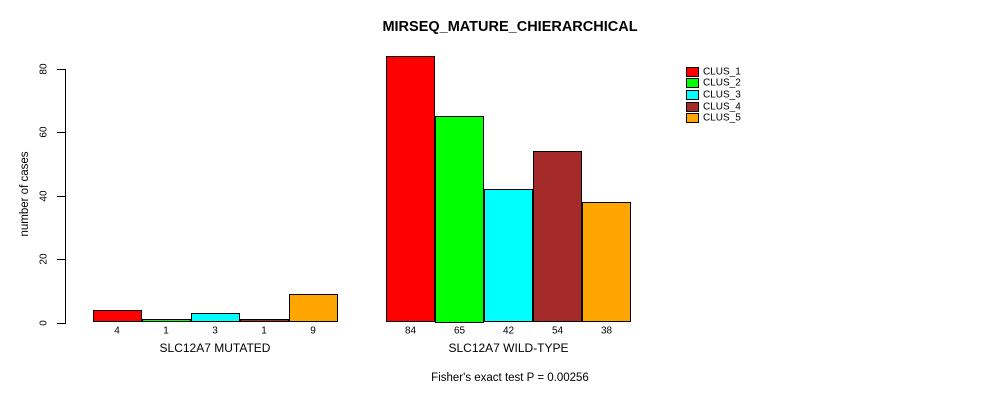  I want to click on y-axis-tick-label: 80, so click(44, 68).